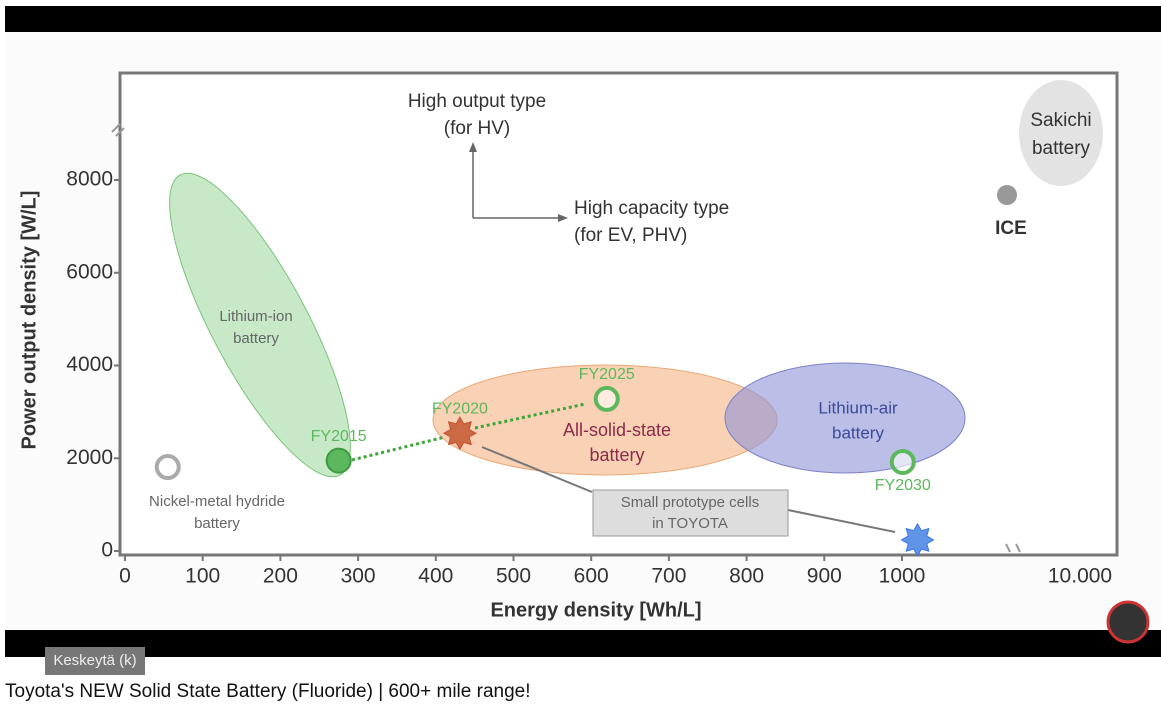  What do you see at coordinates (607, 374) in the screenshot?
I see `point-label: FY2025` at bounding box center [607, 374].